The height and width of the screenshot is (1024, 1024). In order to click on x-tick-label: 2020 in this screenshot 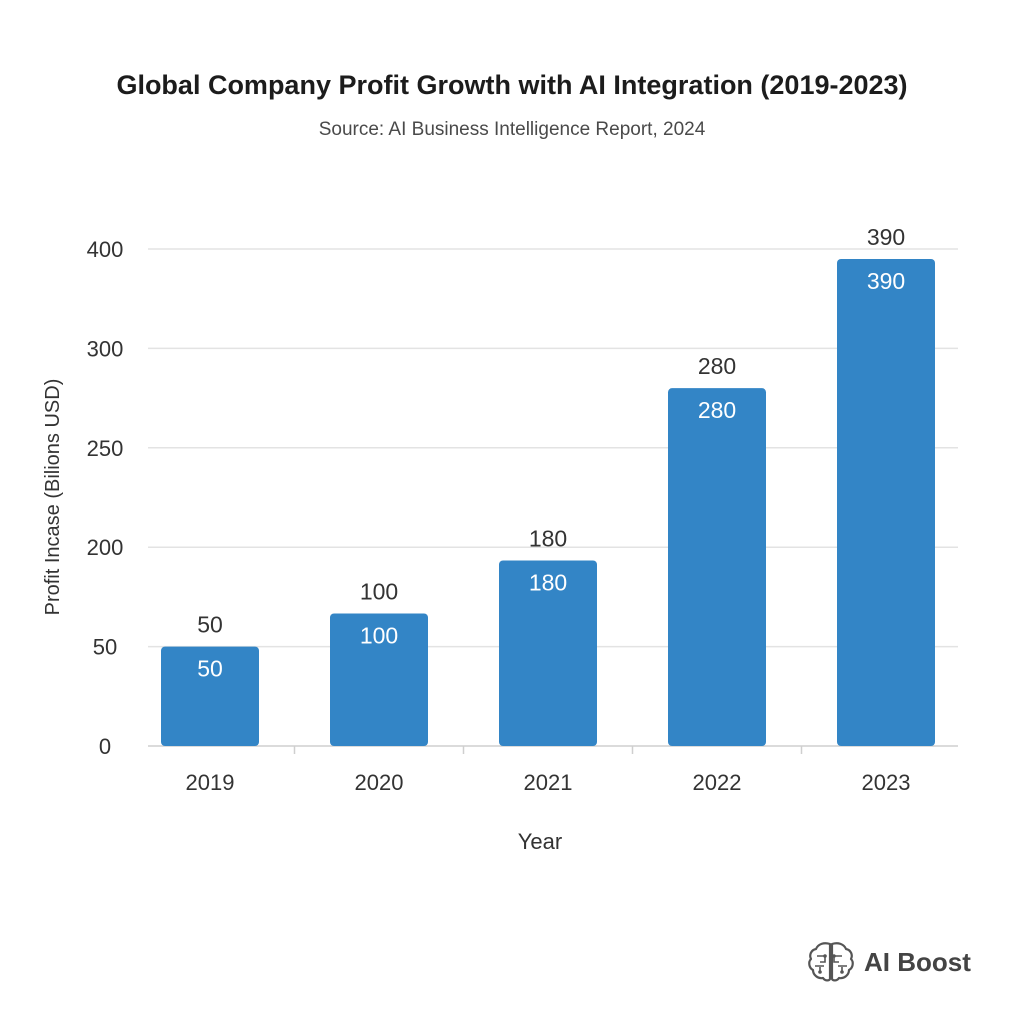, I will do `click(379, 782)`.